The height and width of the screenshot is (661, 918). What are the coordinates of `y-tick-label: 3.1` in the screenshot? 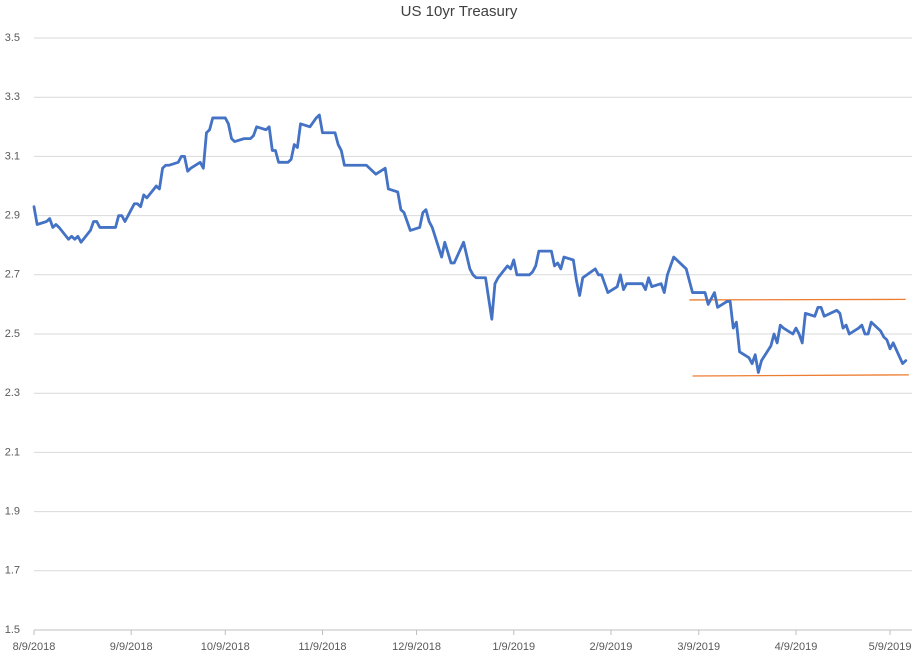 It's located at (12, 156).